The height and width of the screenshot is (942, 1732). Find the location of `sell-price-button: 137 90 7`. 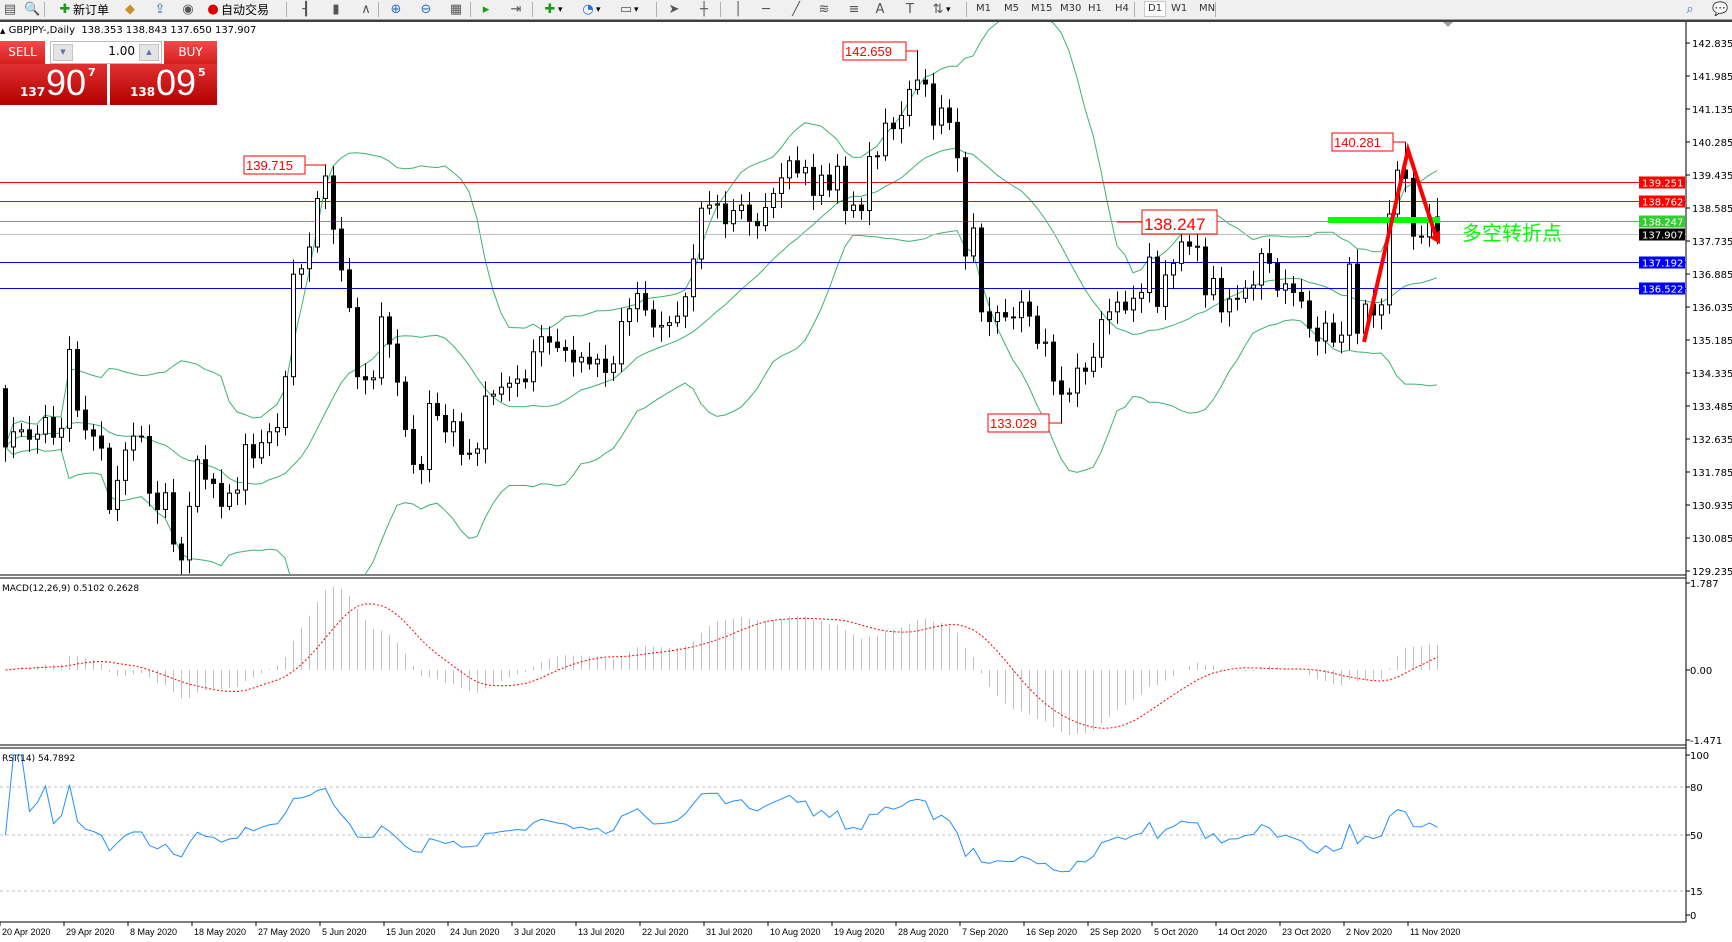

sell-price-button: 137 90 7 is located at coordinates (53, 83).